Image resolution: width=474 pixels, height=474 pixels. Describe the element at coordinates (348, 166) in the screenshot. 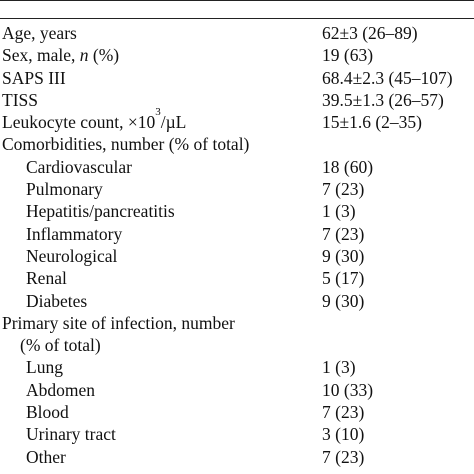

I see `row-value: 18 (60)` at that location.